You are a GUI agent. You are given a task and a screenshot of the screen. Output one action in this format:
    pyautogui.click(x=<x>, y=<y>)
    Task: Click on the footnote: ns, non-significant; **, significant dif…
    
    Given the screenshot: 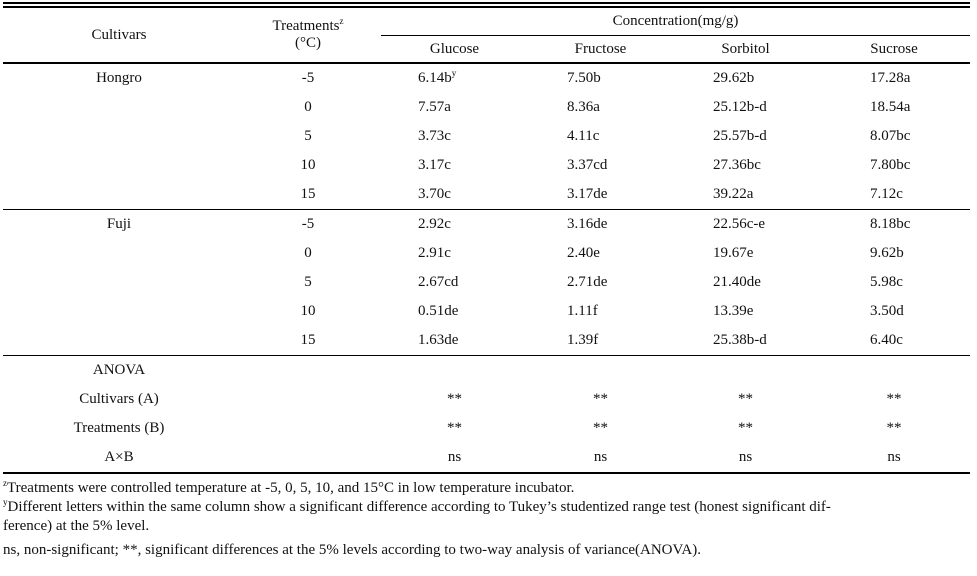 What is the action you would take?
    pyautogui.click(x=490, y=550)
    